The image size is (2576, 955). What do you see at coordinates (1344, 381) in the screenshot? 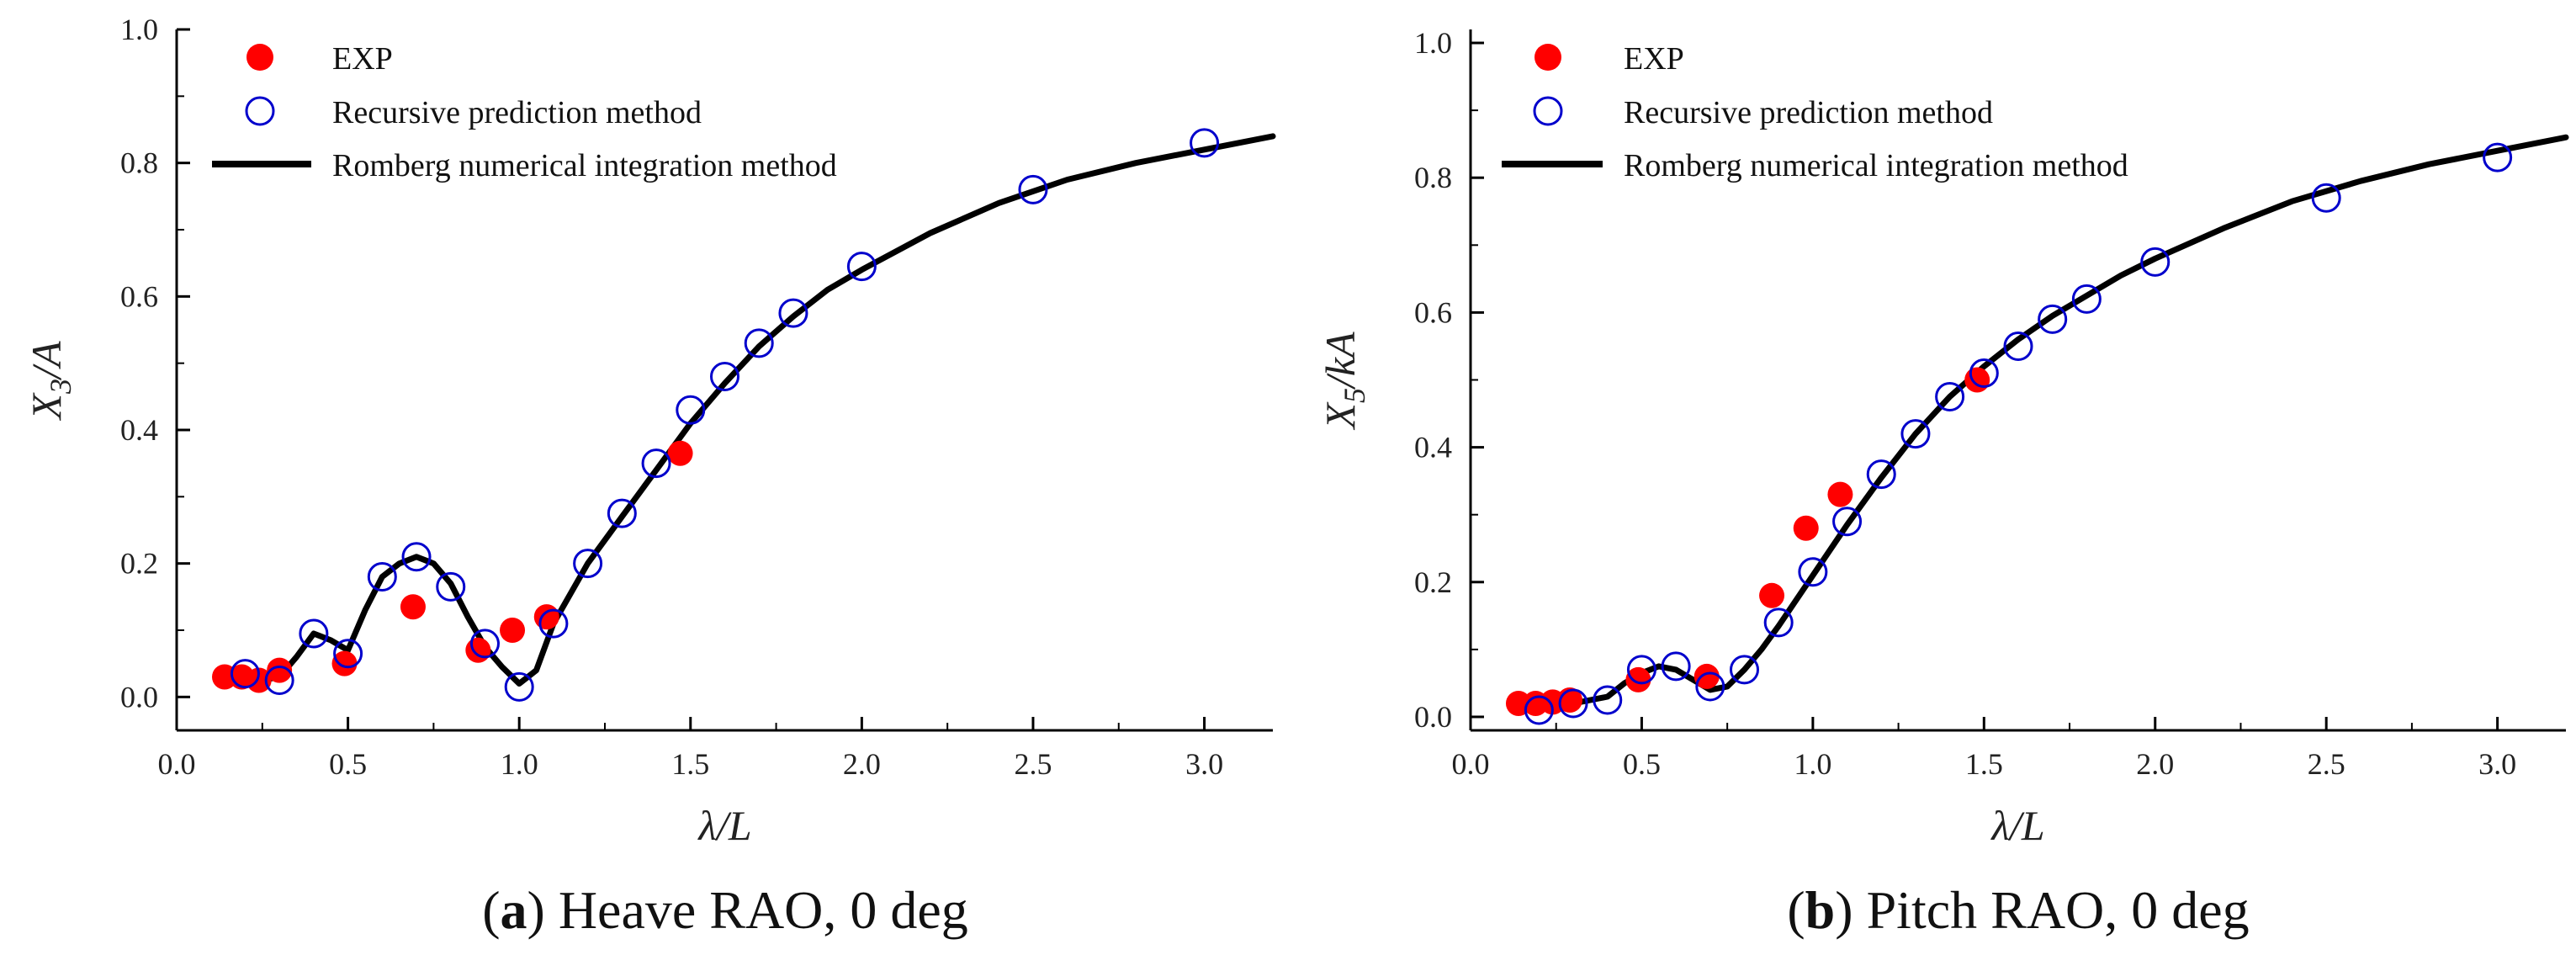
I see `y-axis-title: X5/kA` at bounding box center [1344, 381].